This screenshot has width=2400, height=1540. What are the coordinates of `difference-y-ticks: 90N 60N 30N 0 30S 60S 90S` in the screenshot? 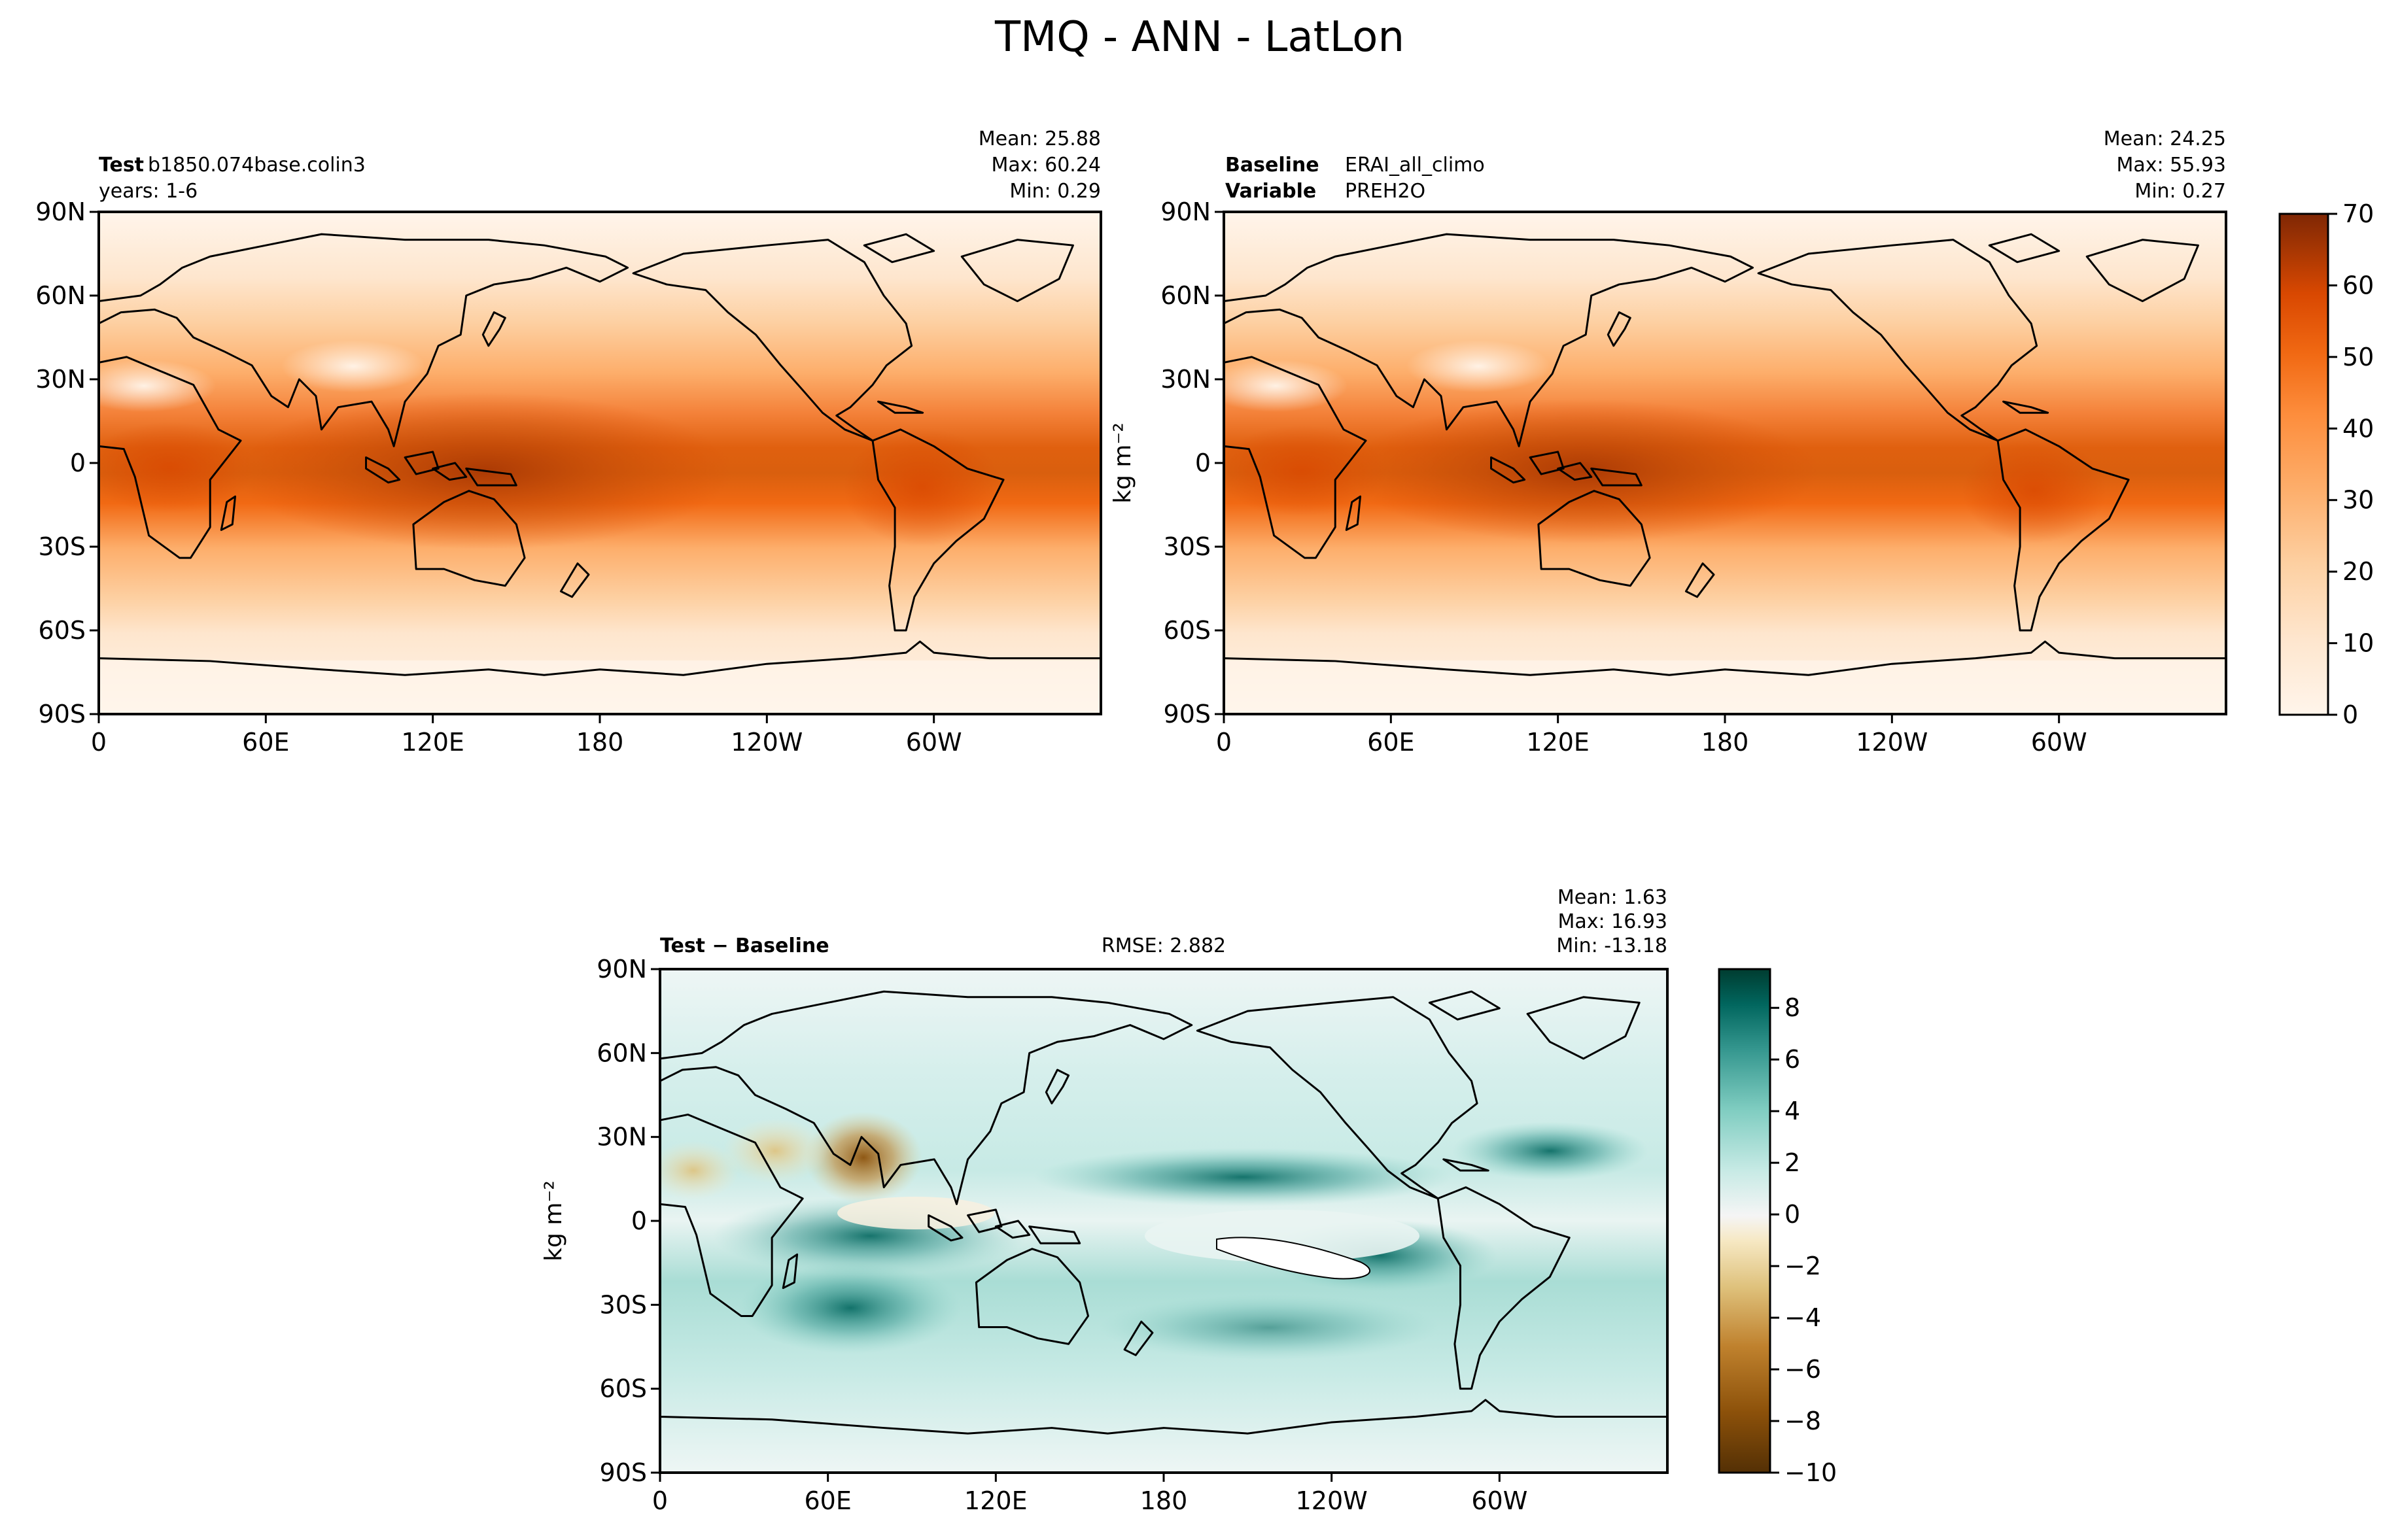 It's located at (628, 1221).